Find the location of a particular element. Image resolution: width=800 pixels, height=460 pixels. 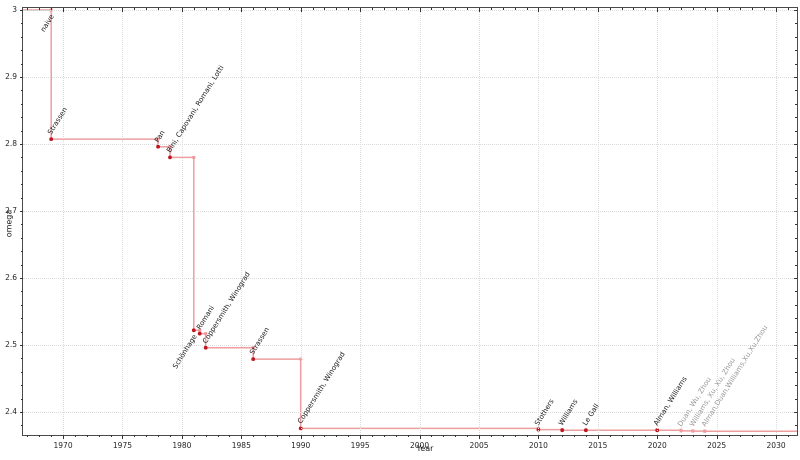

x-tick-label: 1975 is located at coordinates (122, 445).